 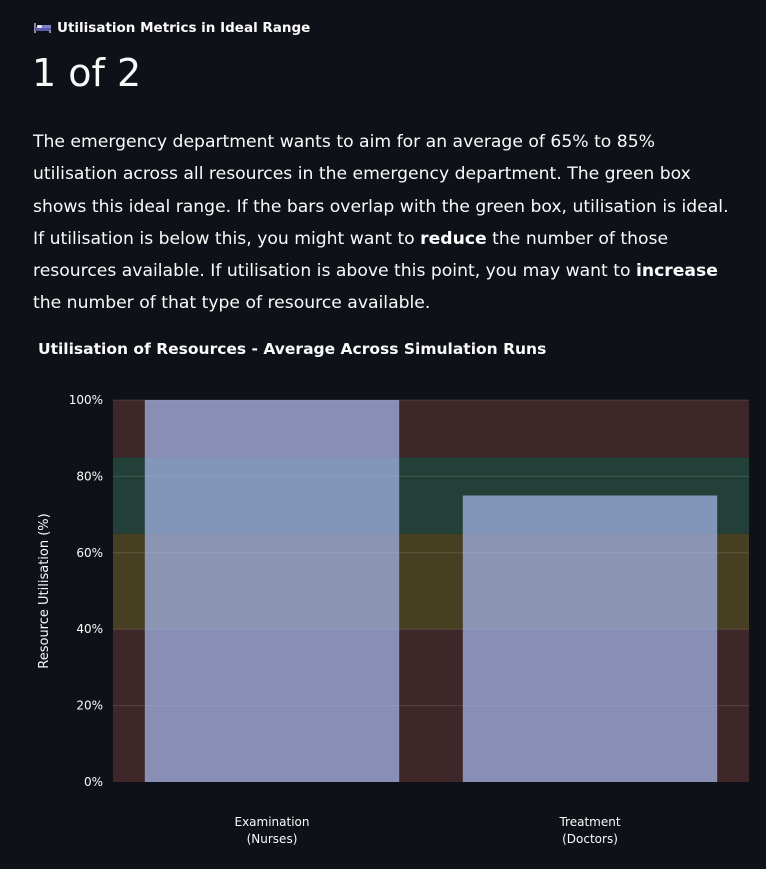 I want to click on description-bold-increase: increase, so click(x=676, y=271).